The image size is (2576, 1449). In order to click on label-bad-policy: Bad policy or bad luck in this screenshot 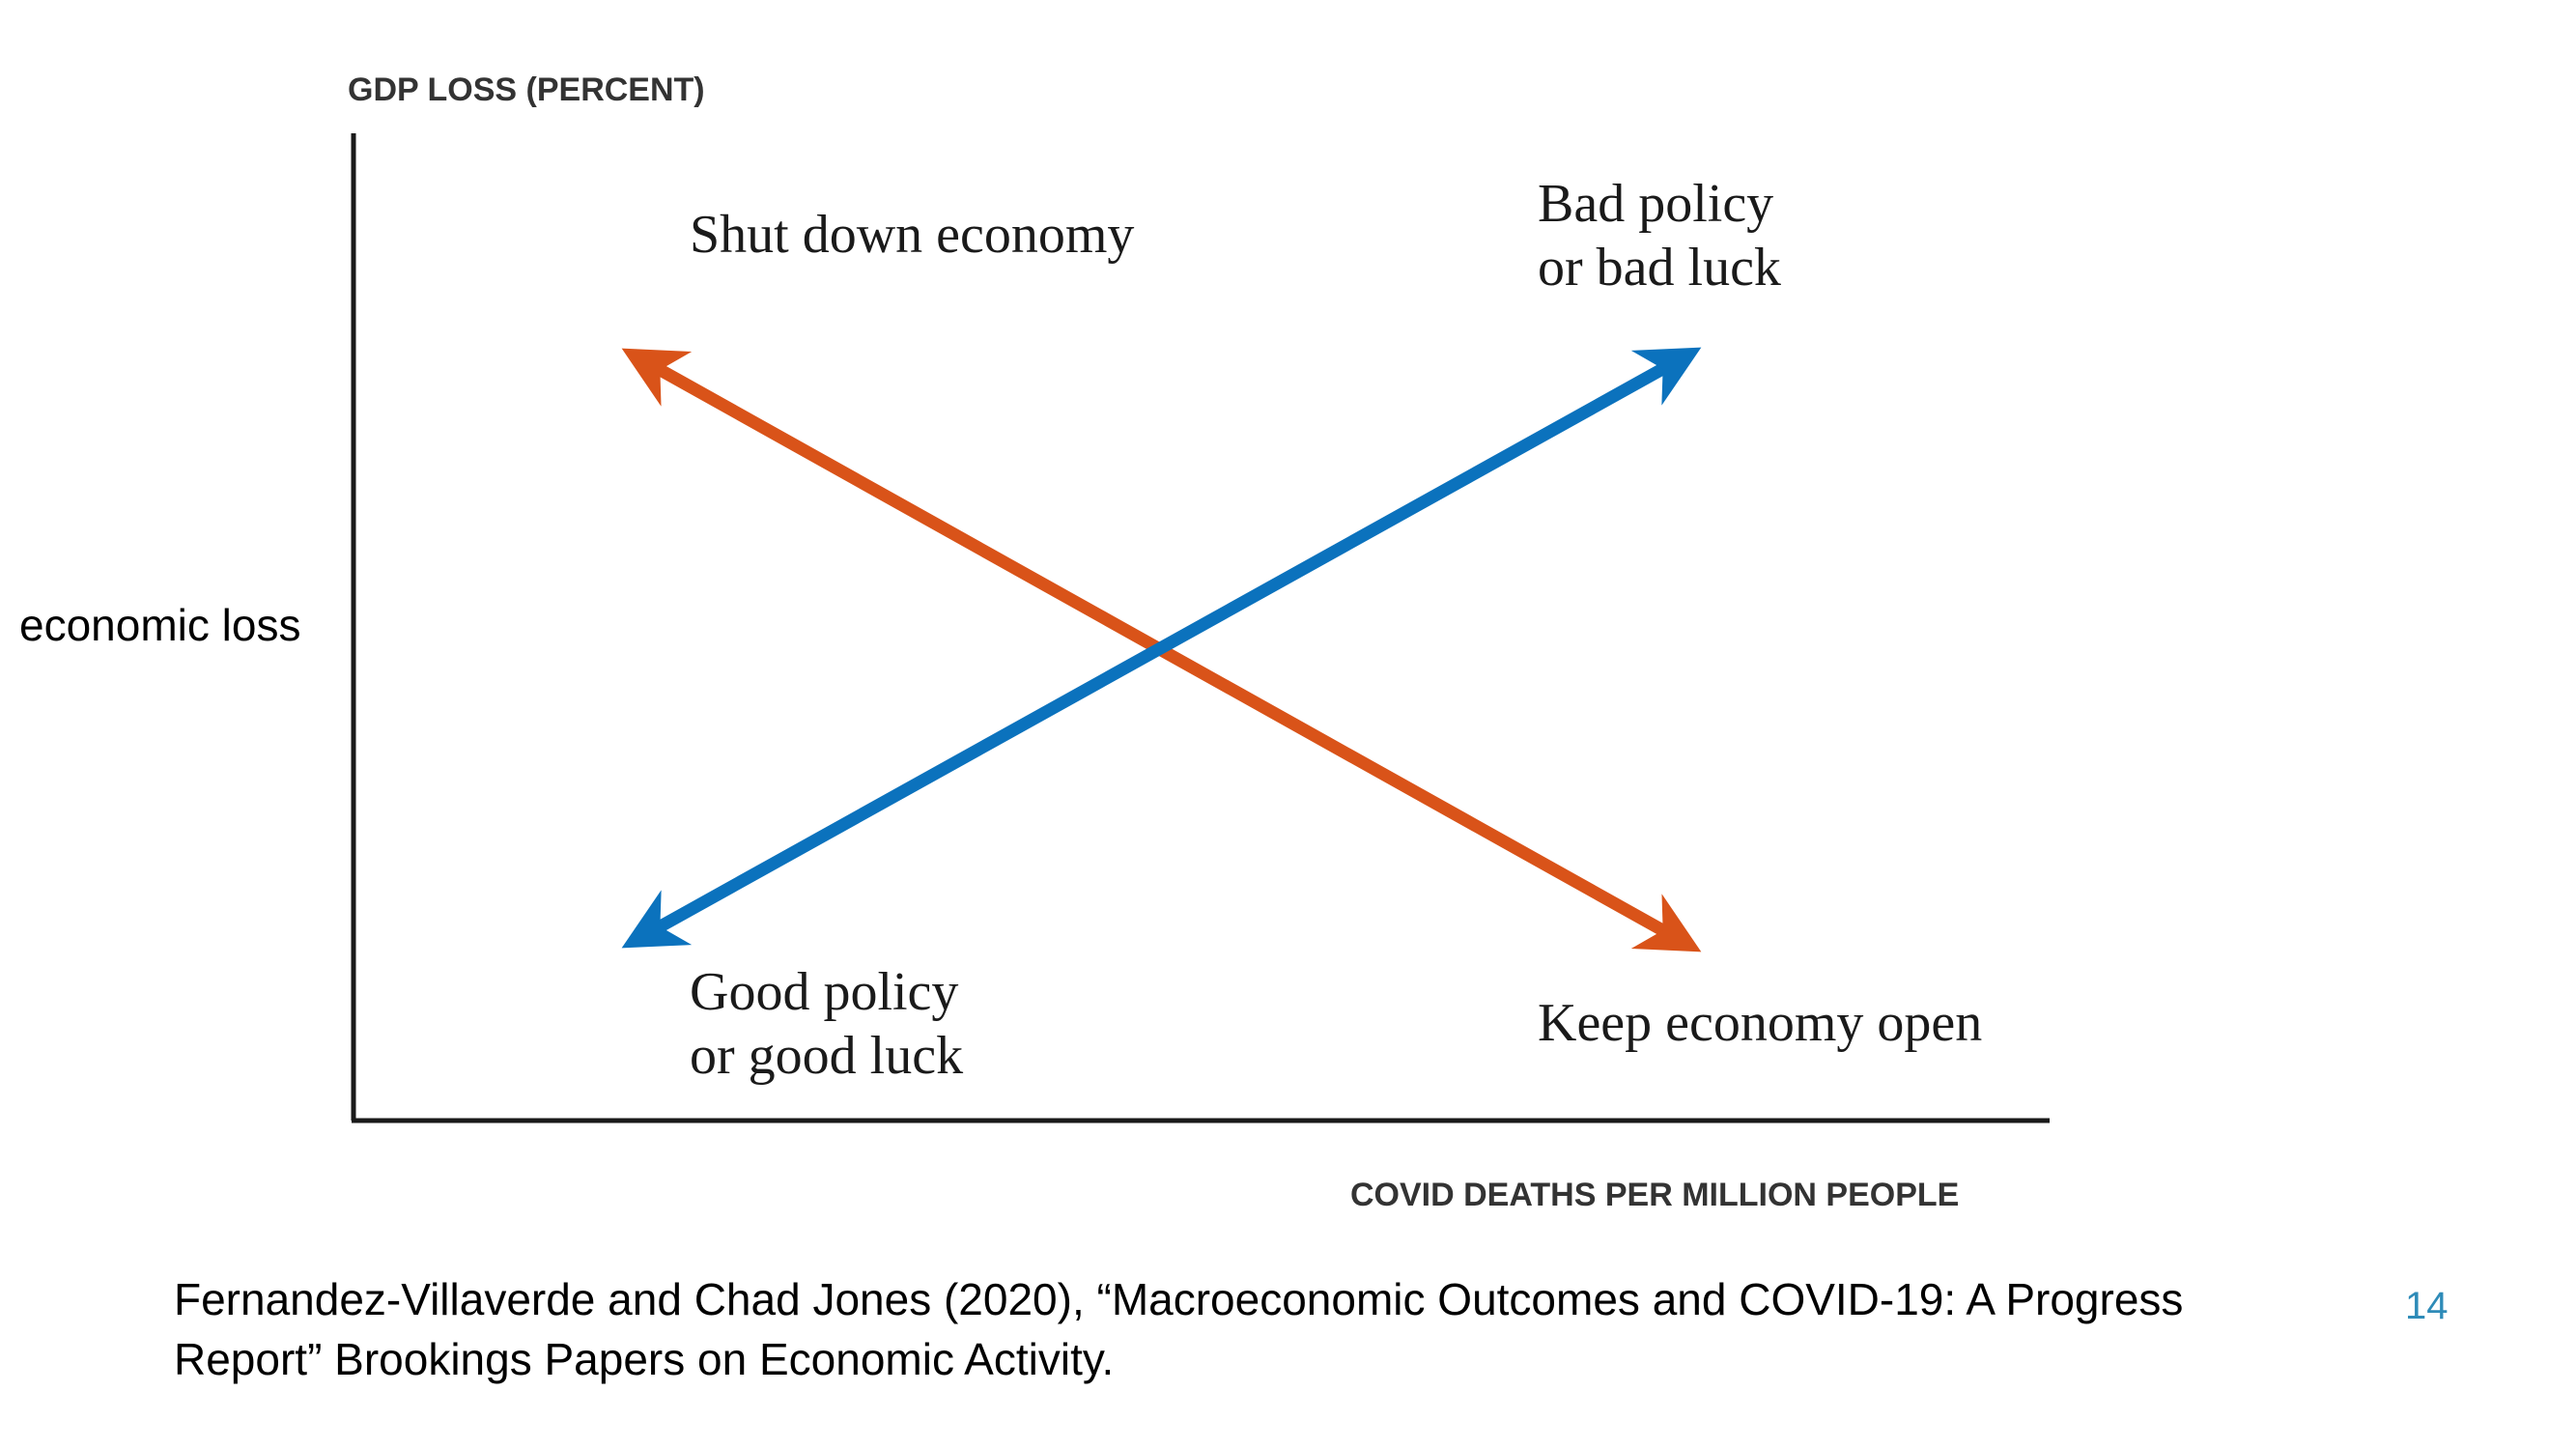, I will do `click(1659, 235)`.